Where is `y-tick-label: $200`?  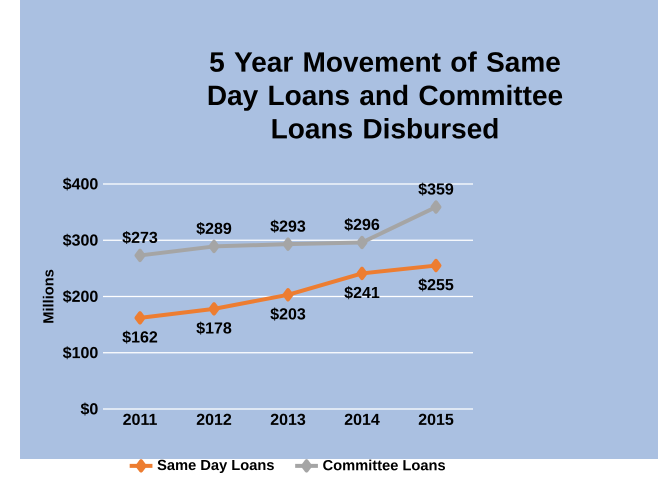 y-tick-label: $200 is located at coordinates (80, 297).